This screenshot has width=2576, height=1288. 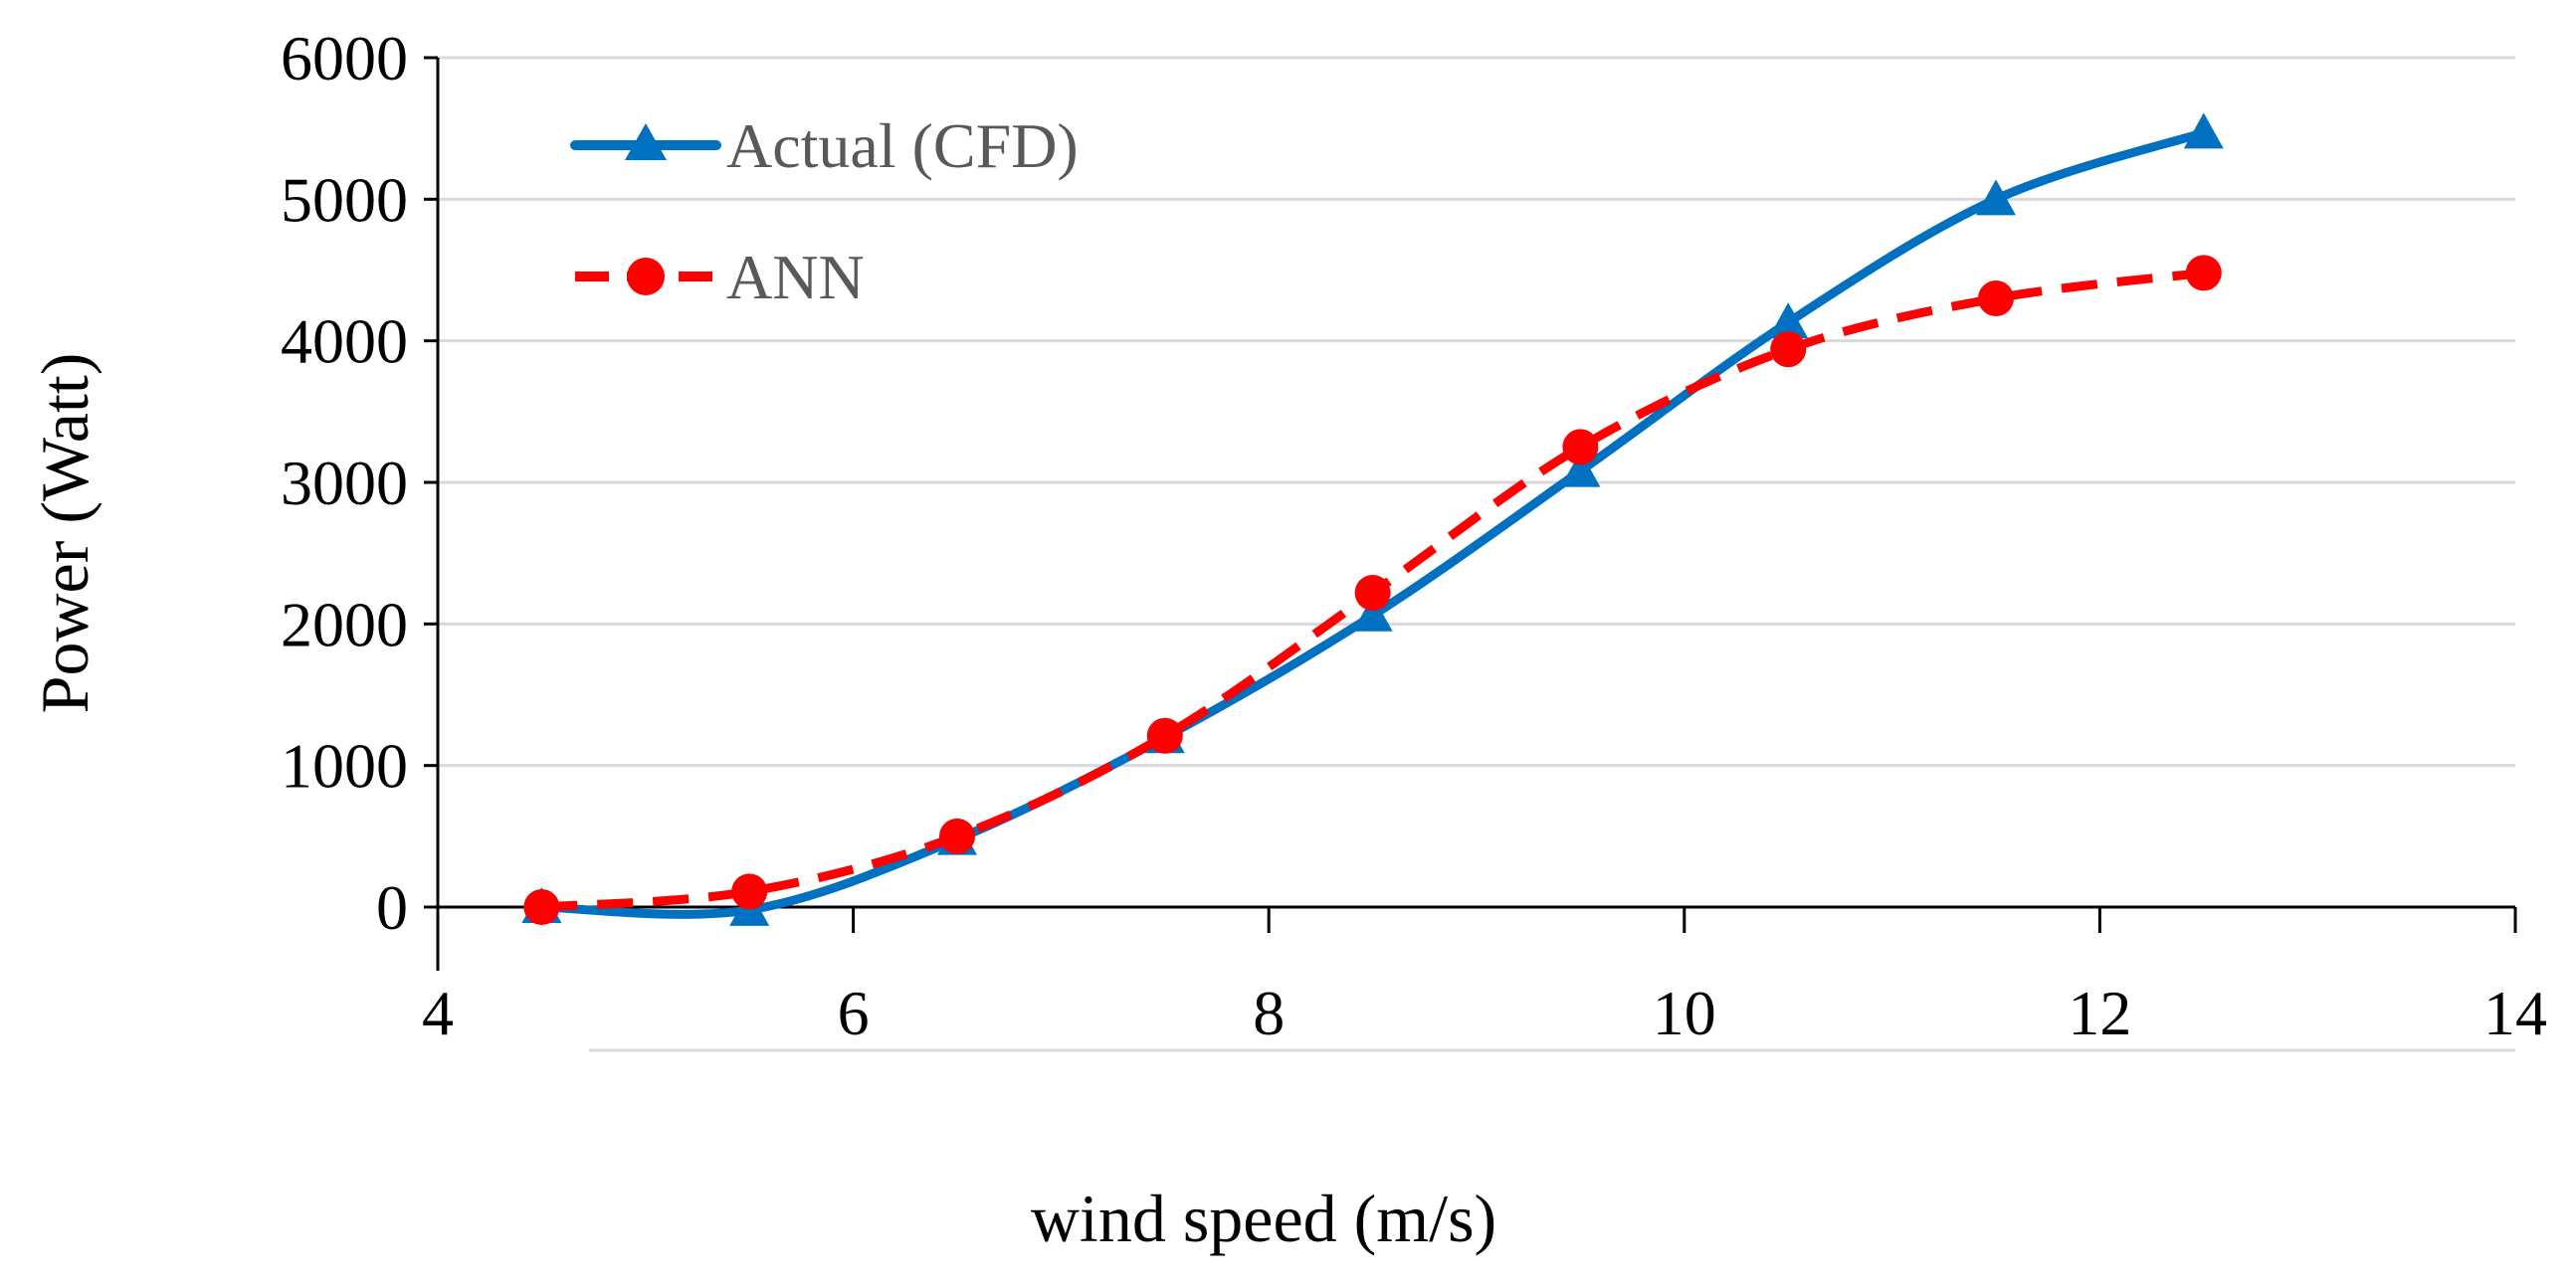 What do you see at coordinates (344, 624) in the screenshot?
I see `y-tick-label: 2000` at bounding box center [344, 624].